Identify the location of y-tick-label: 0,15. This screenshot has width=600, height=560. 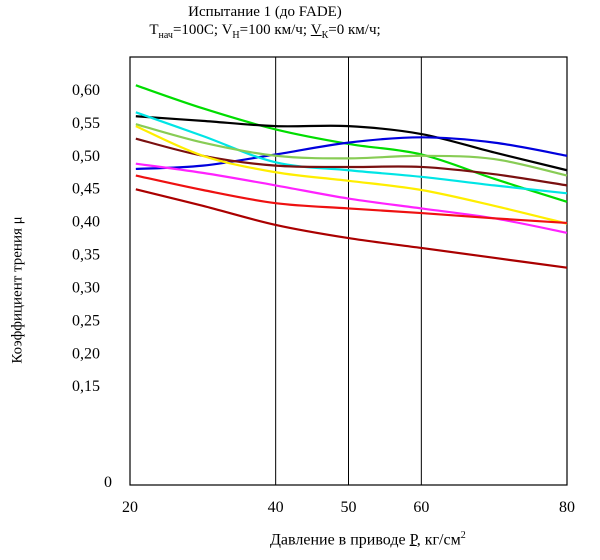
(86, 386).